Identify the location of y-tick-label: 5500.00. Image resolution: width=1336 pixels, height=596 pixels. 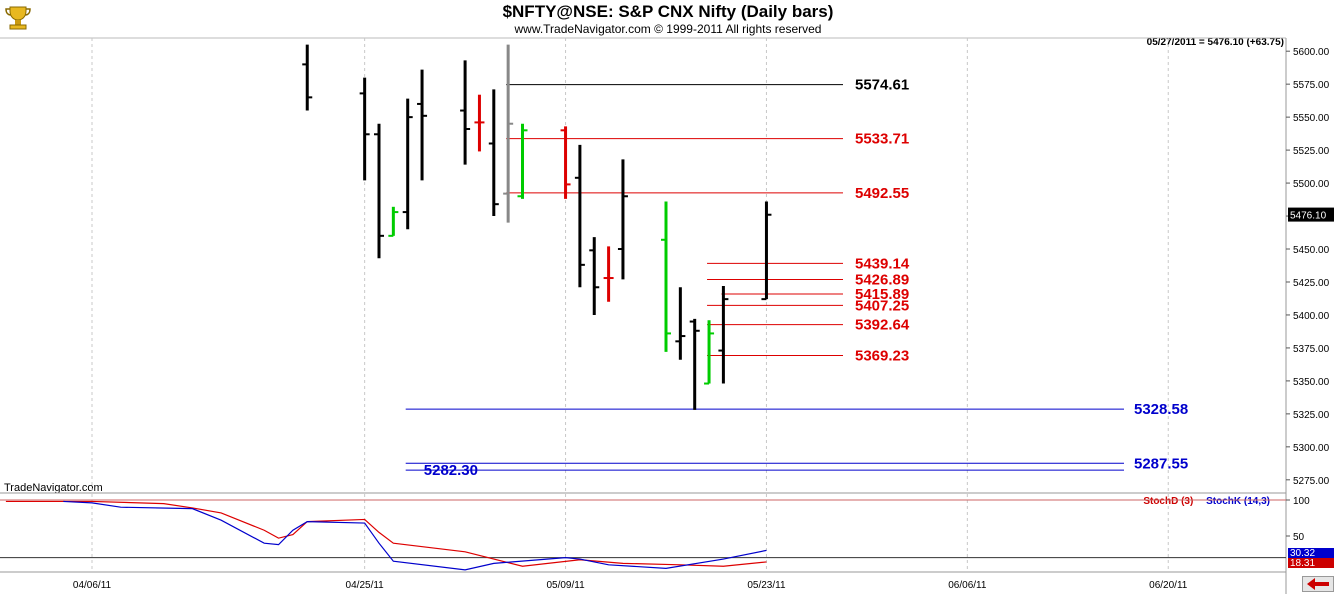
(1311, 184).